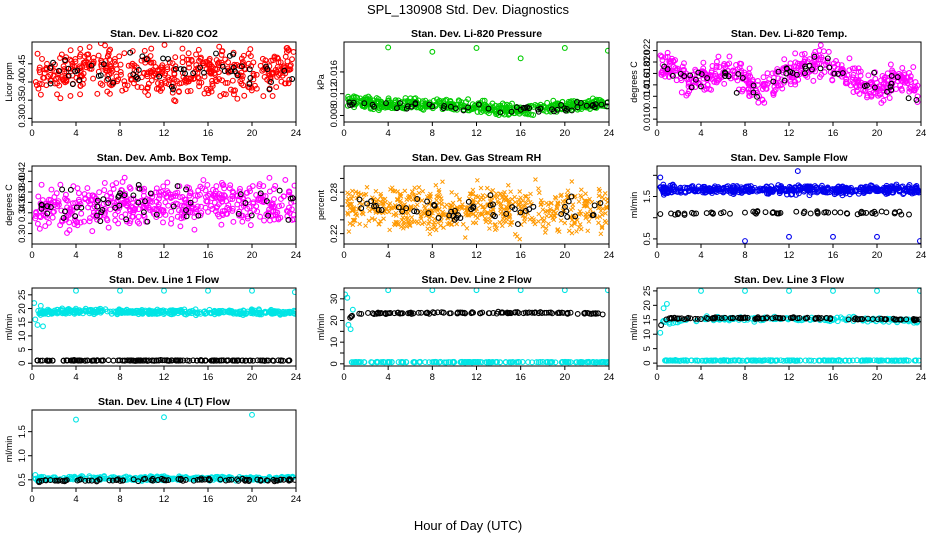  I want to click on x-tick-label: 20, so click(565, 377).